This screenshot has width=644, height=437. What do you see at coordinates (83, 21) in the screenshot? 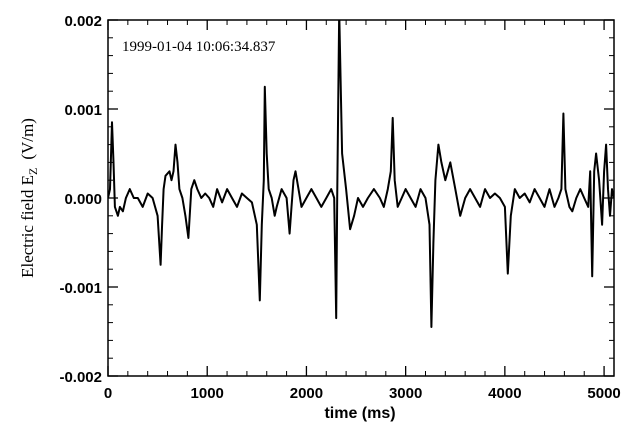
I see `y-tick-label: 0.002` at bounding box center [83, 21].